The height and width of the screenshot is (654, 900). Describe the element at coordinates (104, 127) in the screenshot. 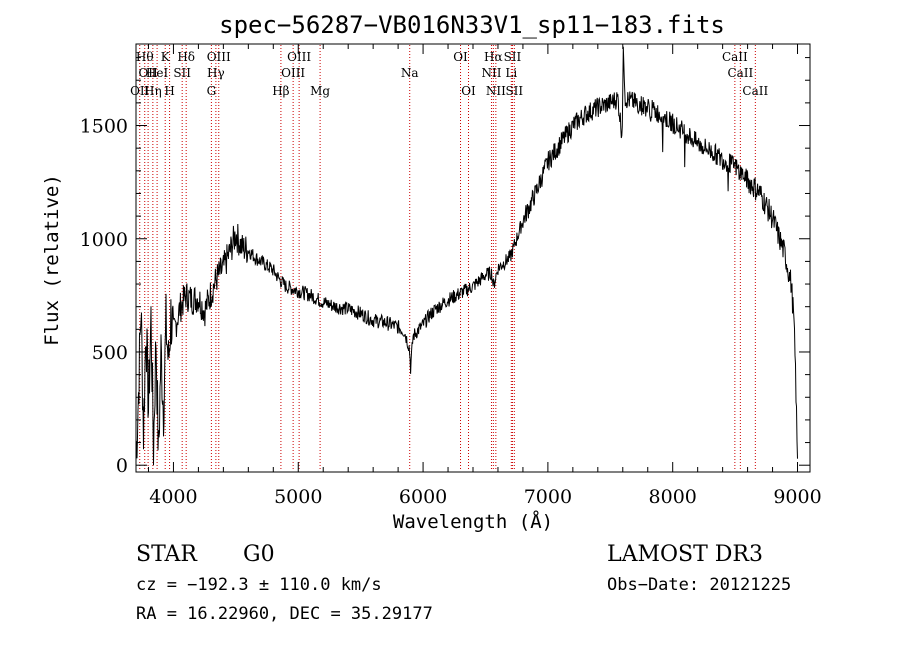

I see `y-tick-label: 1500` at that location.